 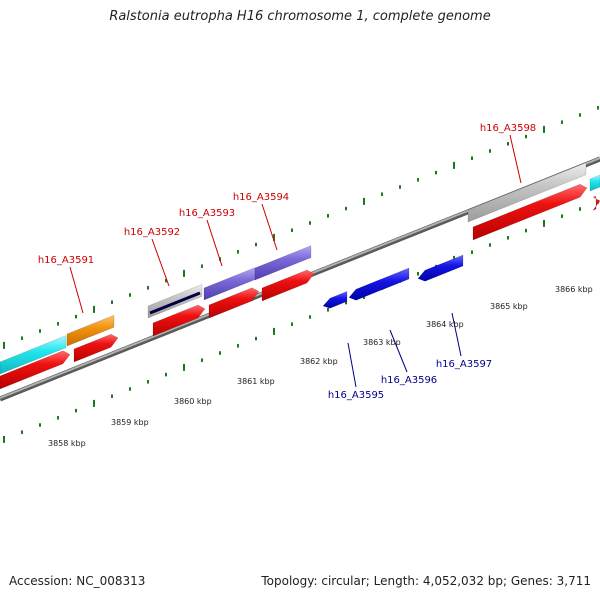 What do you see at coordinates (464, 364) in the screenshot?
I see `gene-label-h16_A3597: h16_A3597` at bounding box center [464, 364].